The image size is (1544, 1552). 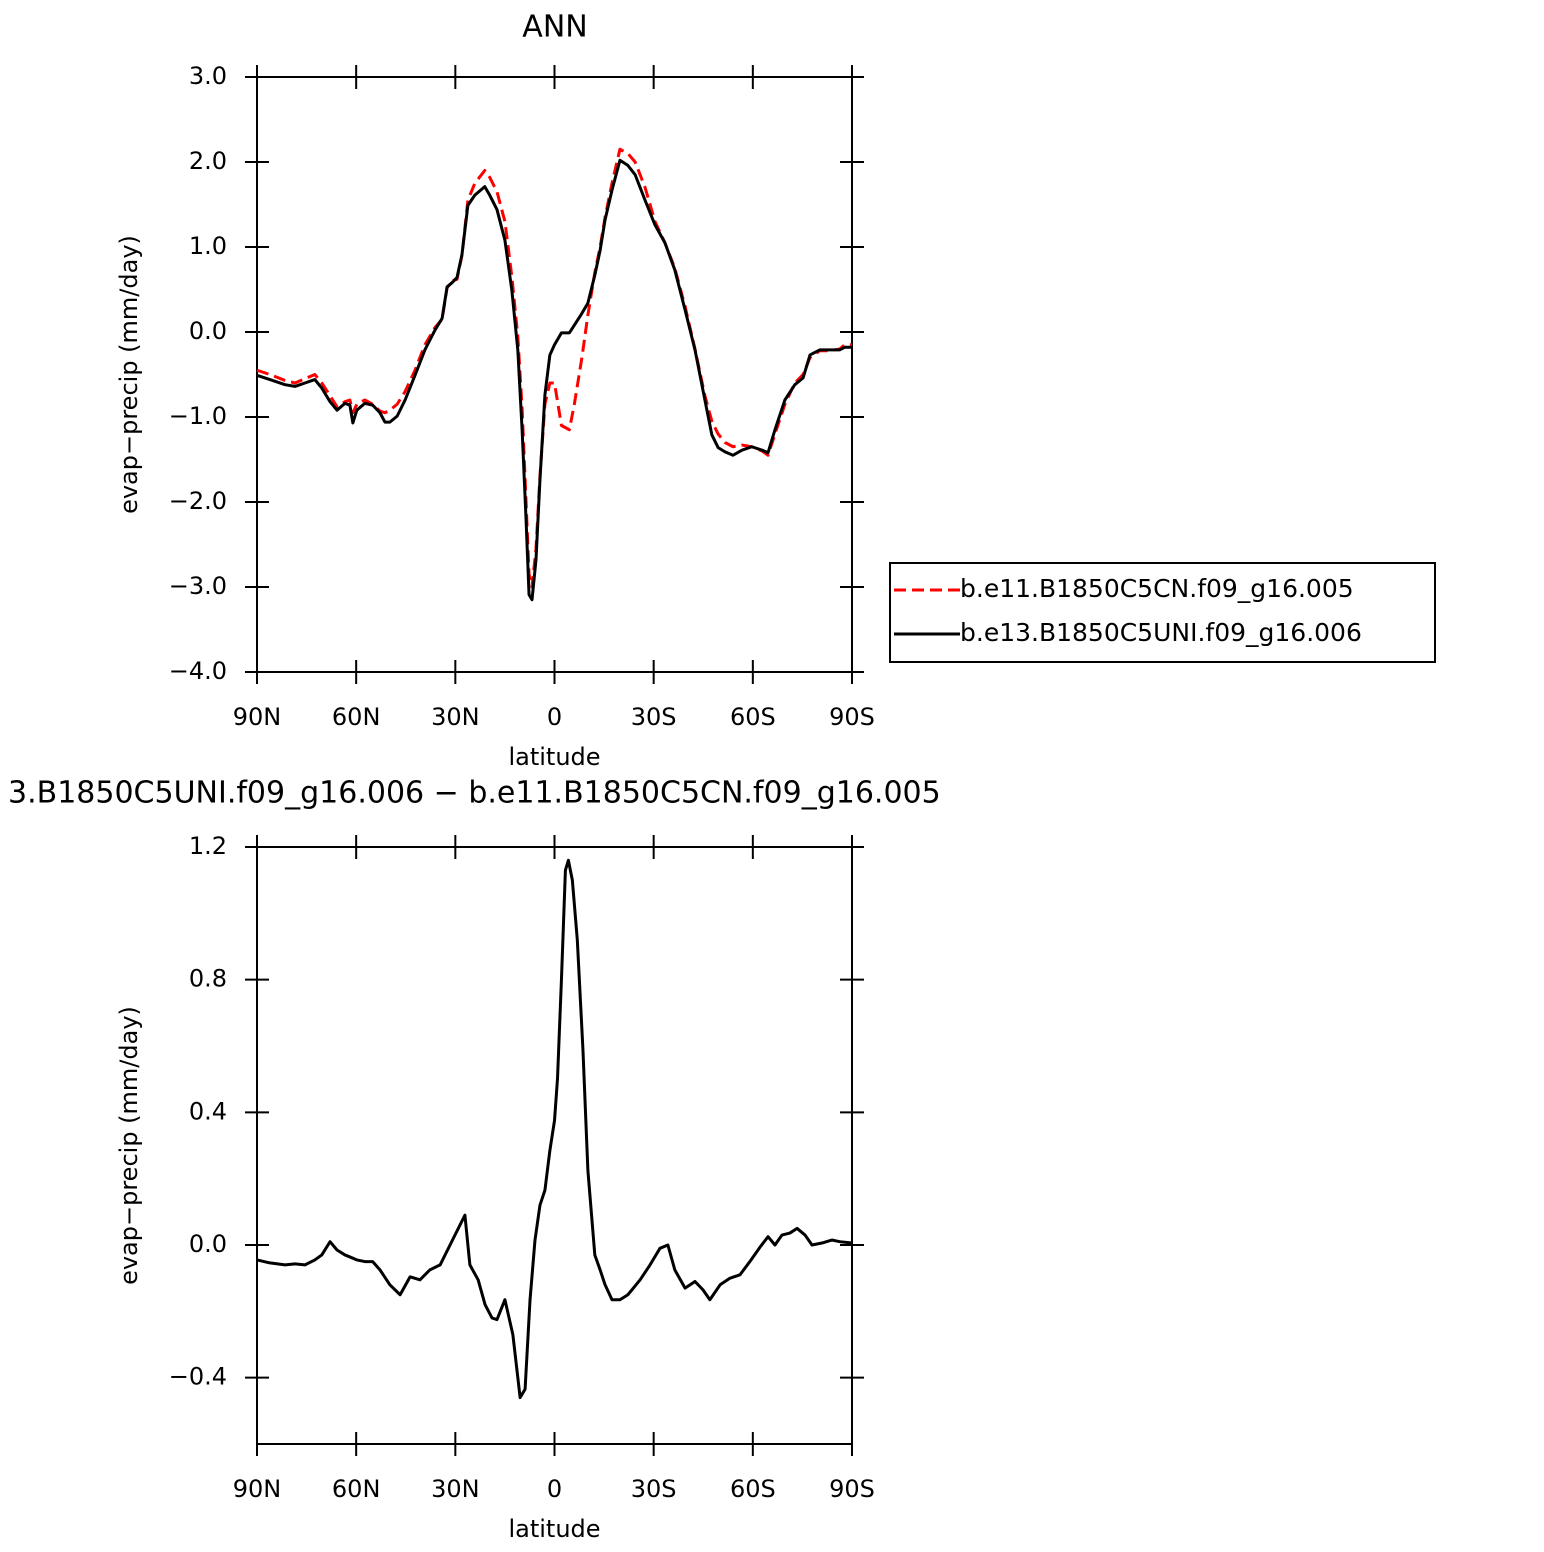 I want to click on y-tick-label: 0.8, so click(x=208, y=979).